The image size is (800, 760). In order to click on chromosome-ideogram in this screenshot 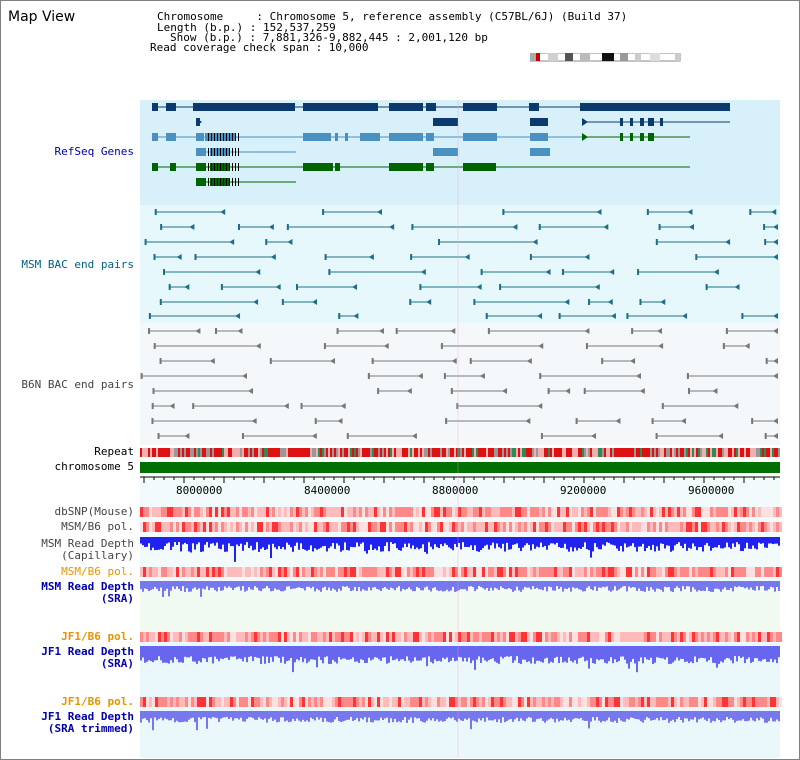, I will do `click(606, 57)`.